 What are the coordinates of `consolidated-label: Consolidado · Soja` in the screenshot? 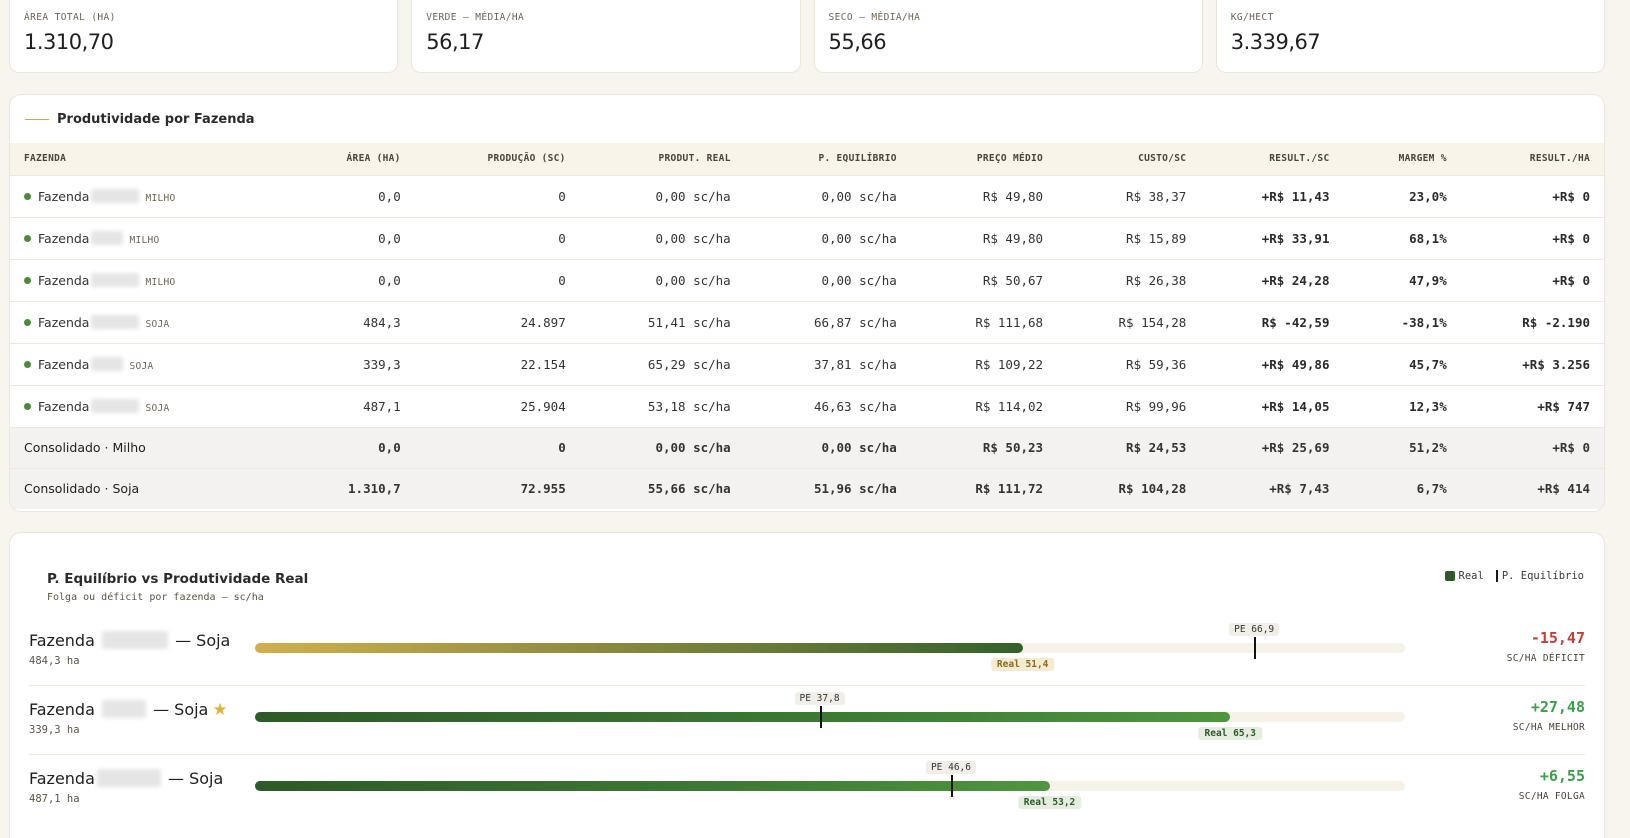 It's located at (140, 488).